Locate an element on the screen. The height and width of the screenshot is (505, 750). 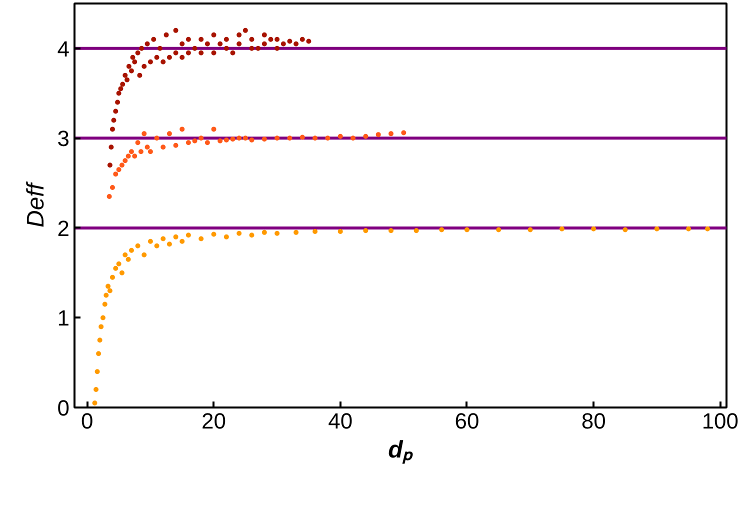
y-tick-label: 2 is located at coordinates (63, 228).